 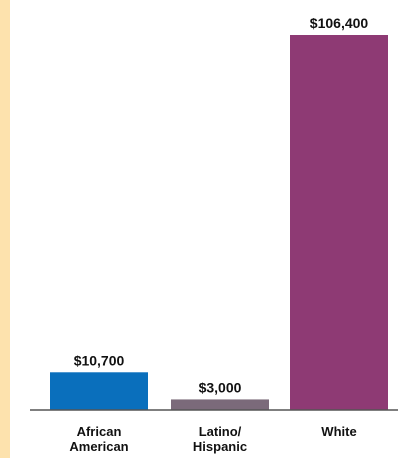 What do you see at coordinates (338, 431) in the screenshot?
I see `category-label-2: White` at bounding box center [338, 431].